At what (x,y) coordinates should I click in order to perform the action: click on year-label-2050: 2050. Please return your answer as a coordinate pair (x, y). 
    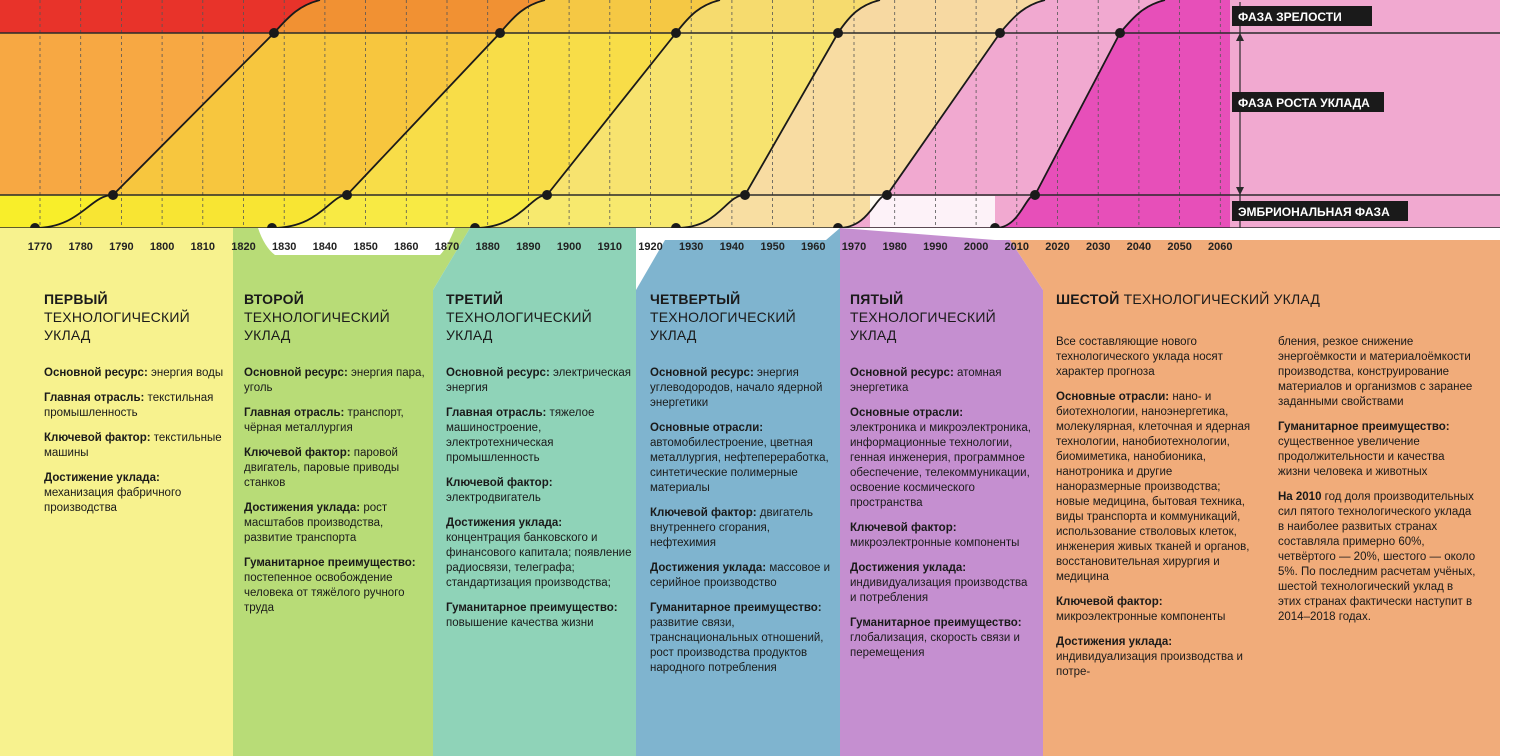
    Looking at the image, I should click on (1179, 247).